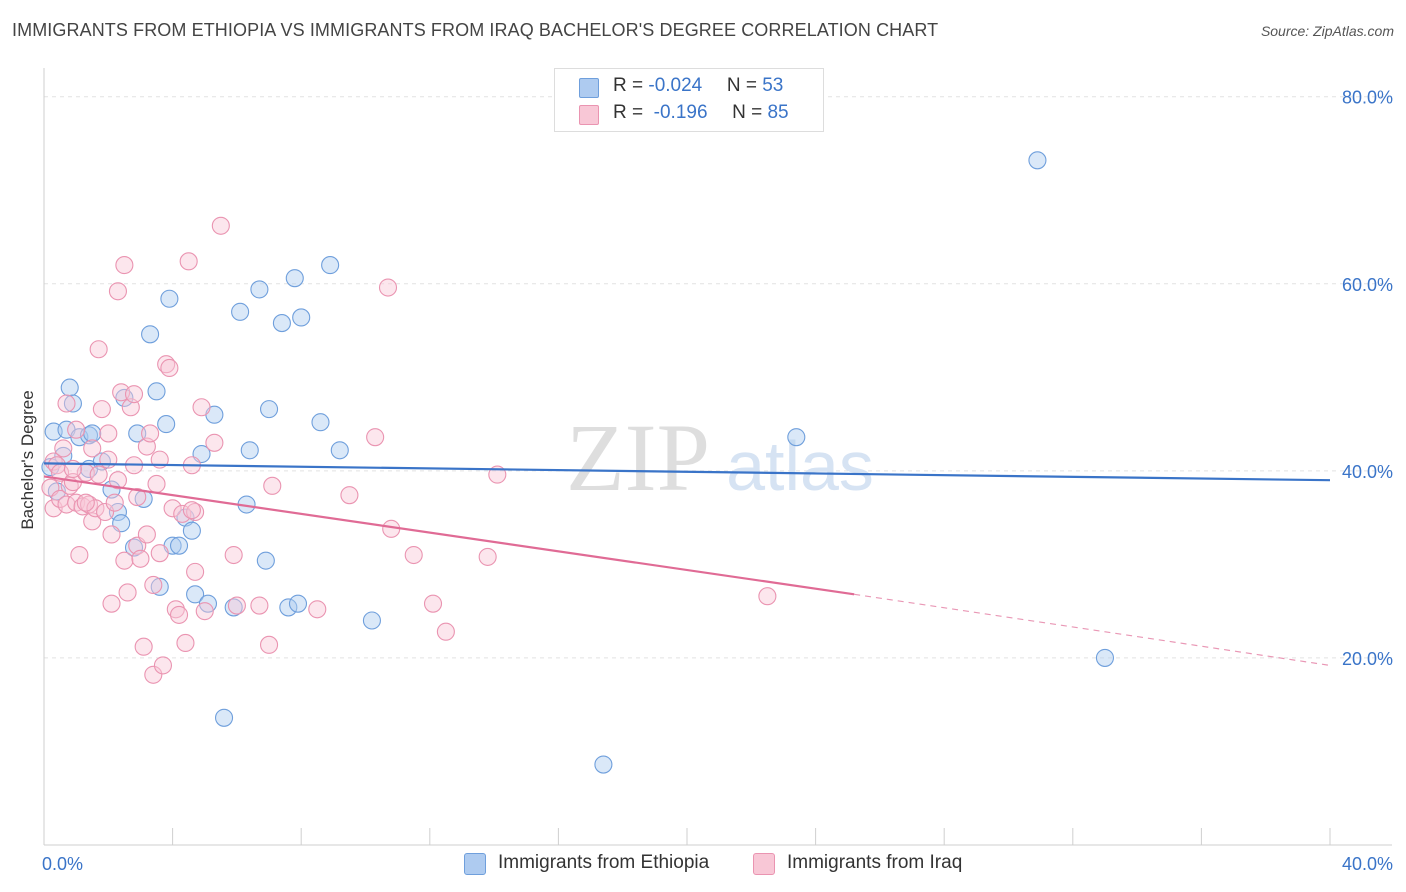  Describe the element at coordinates (678, 112) in the screenshot. I see `legend-r-value: -0.196` at that location.